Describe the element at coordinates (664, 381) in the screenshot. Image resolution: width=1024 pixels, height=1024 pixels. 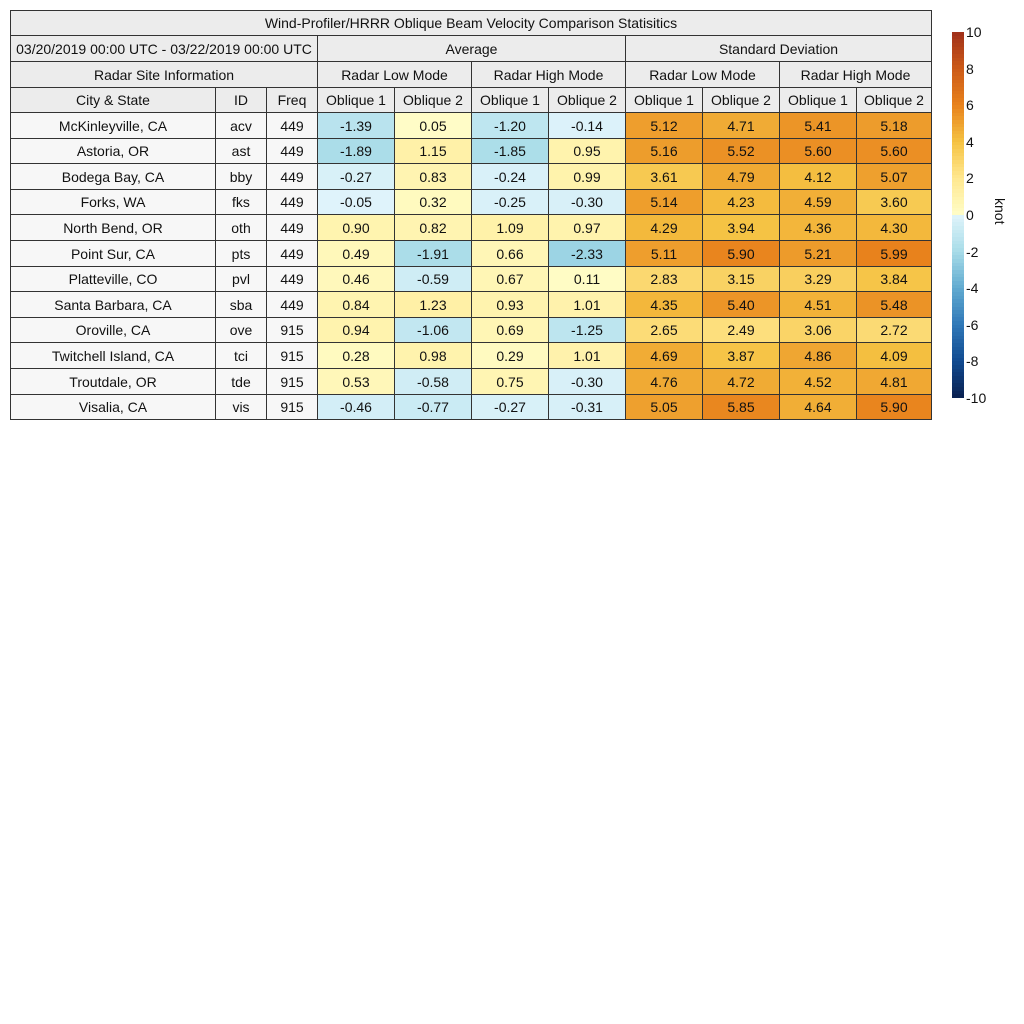
I see `heatmap-cell: 4.76` at that location.